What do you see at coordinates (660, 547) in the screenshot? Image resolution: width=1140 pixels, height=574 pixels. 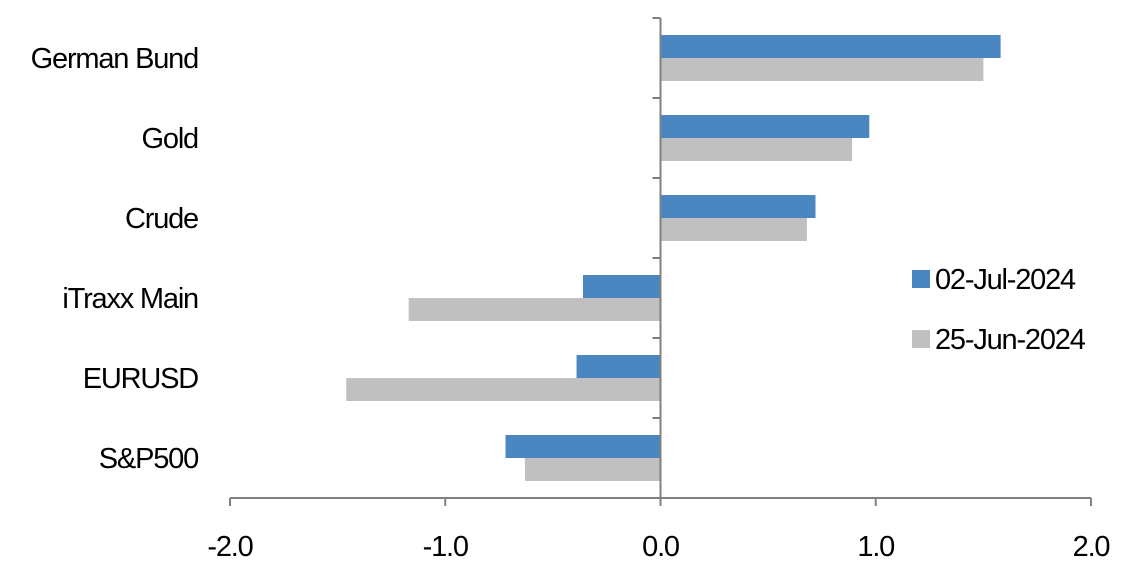 I see `x-tick-label: 0.0` at bounding box center [660, 547].